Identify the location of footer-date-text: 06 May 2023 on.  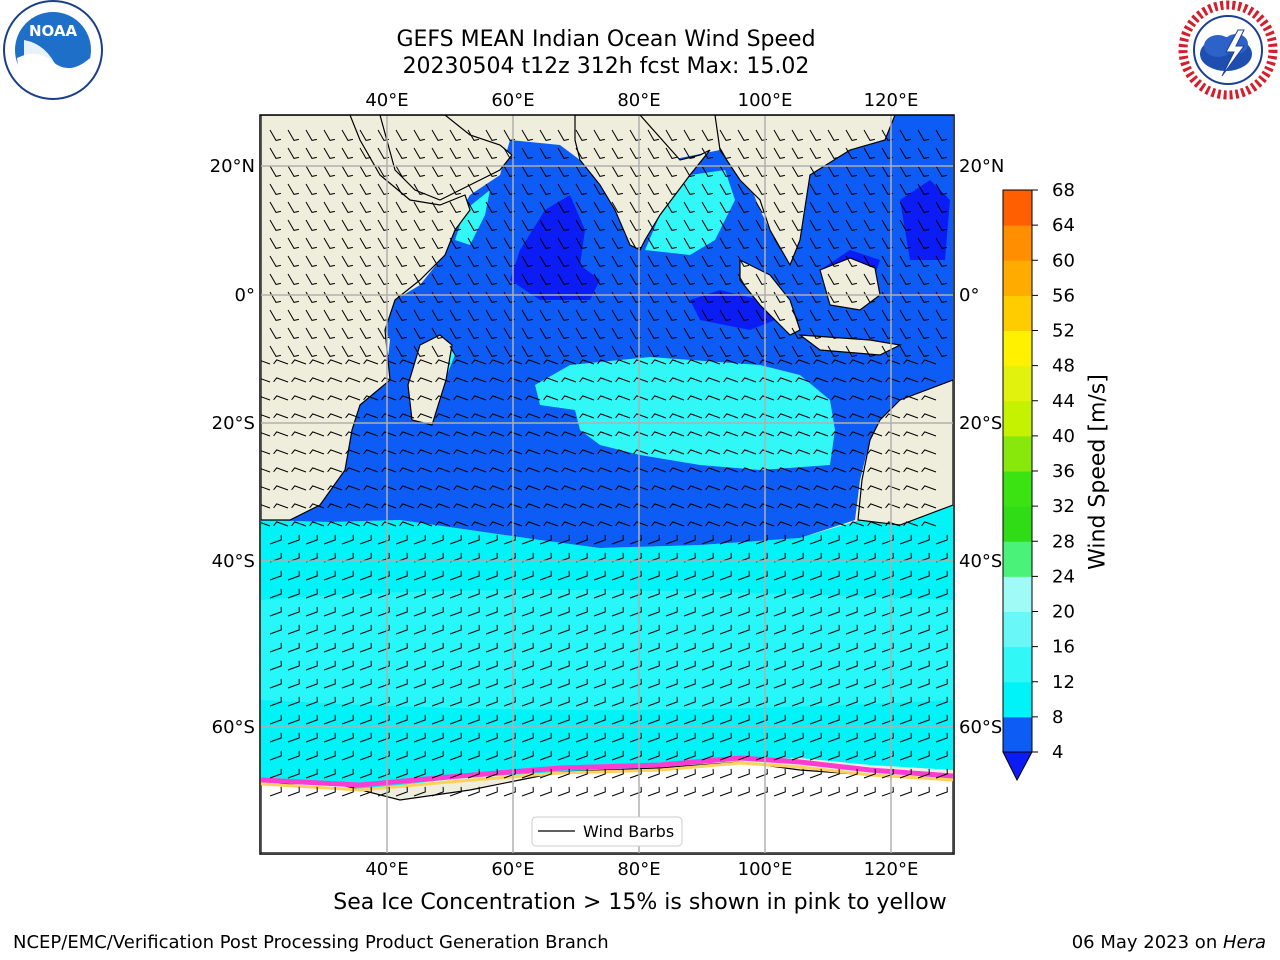
(1147, 942).